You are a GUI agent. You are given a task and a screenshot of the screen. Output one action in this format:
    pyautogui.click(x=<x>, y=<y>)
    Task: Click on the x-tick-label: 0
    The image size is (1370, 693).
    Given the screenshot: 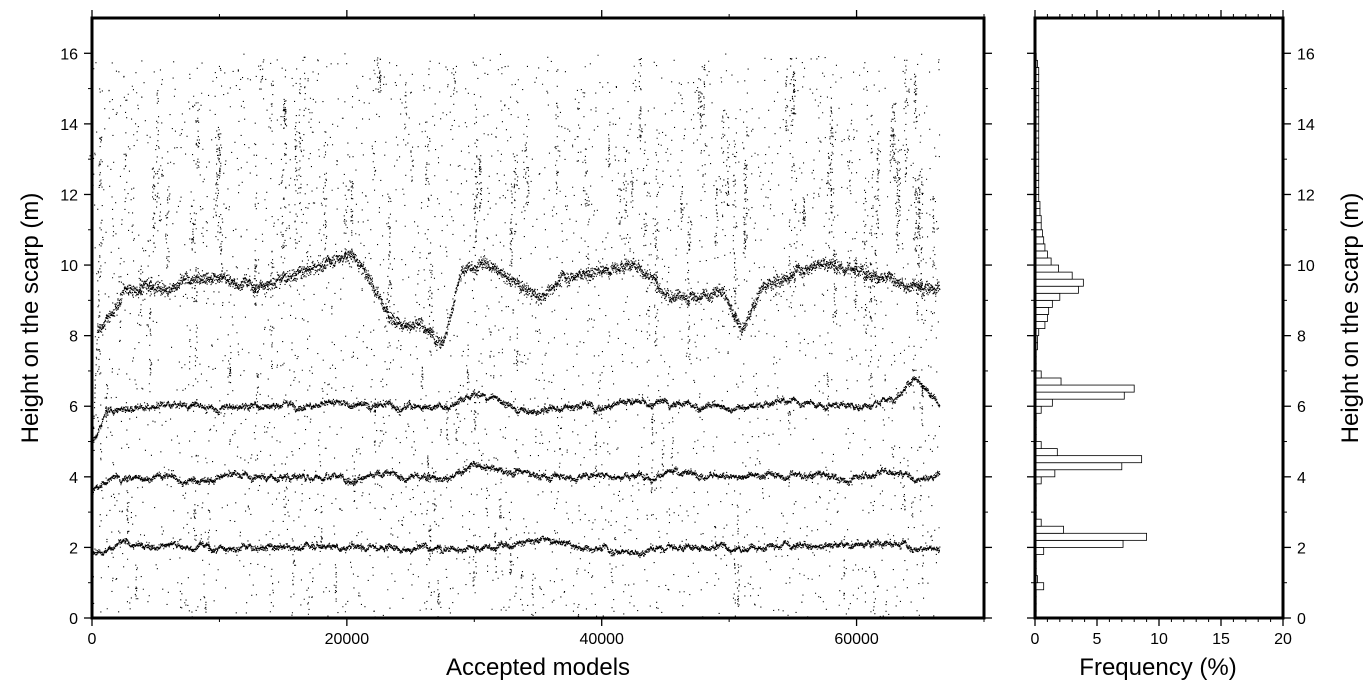 What is the action you would take?
    pyautogui.click(x=92, y=639)
    